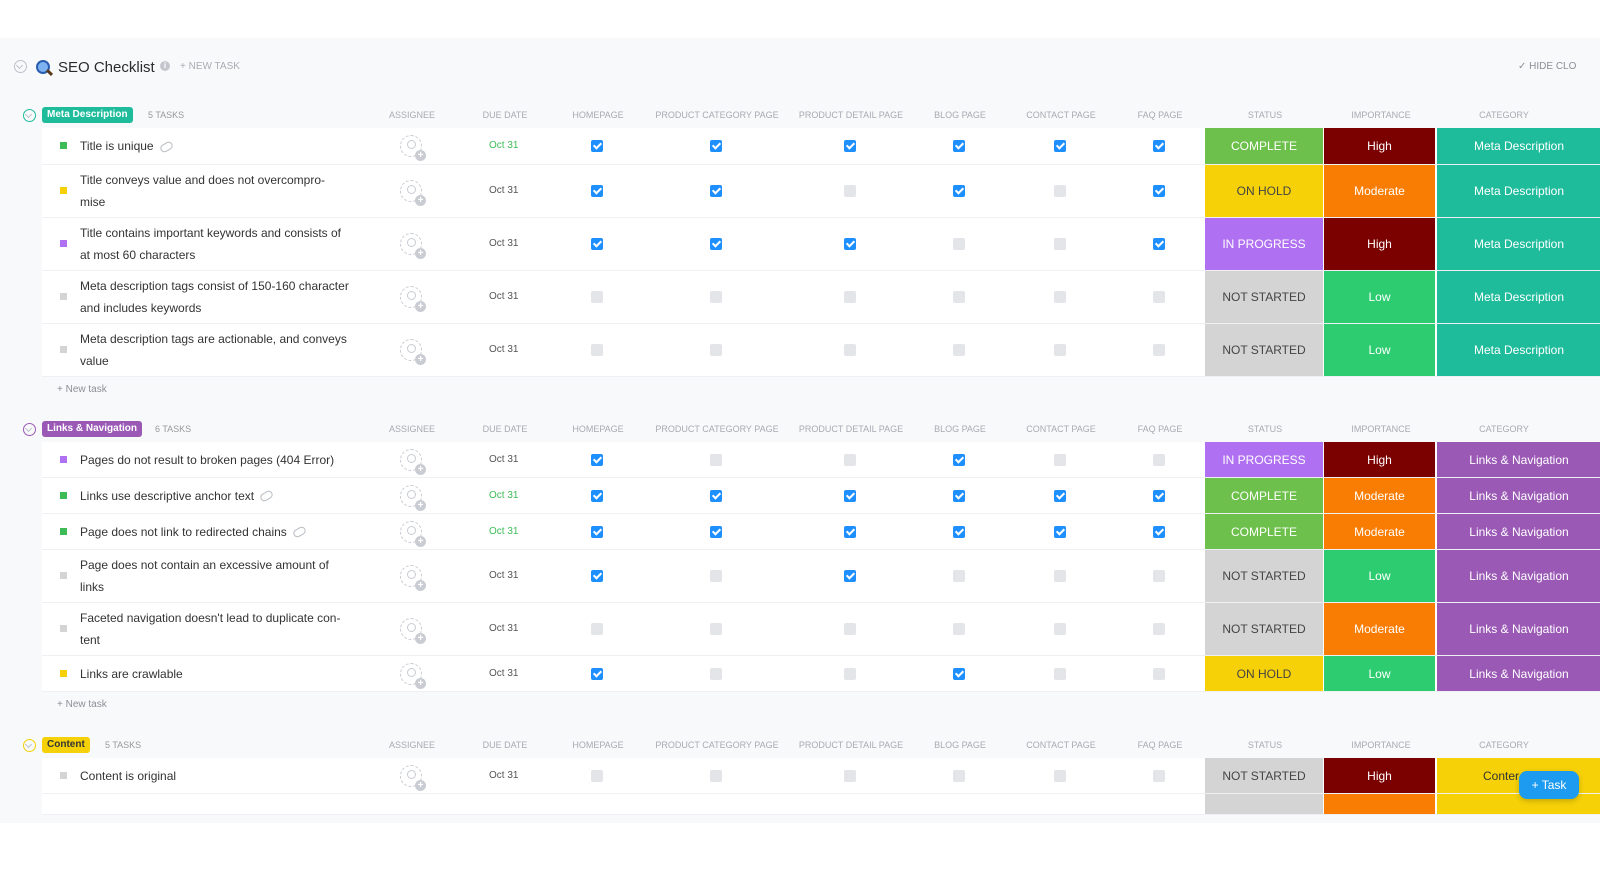  Describe the element at coordinates (505, 115) in the screenshot. I see `column-header: DUE DATE` at that location.